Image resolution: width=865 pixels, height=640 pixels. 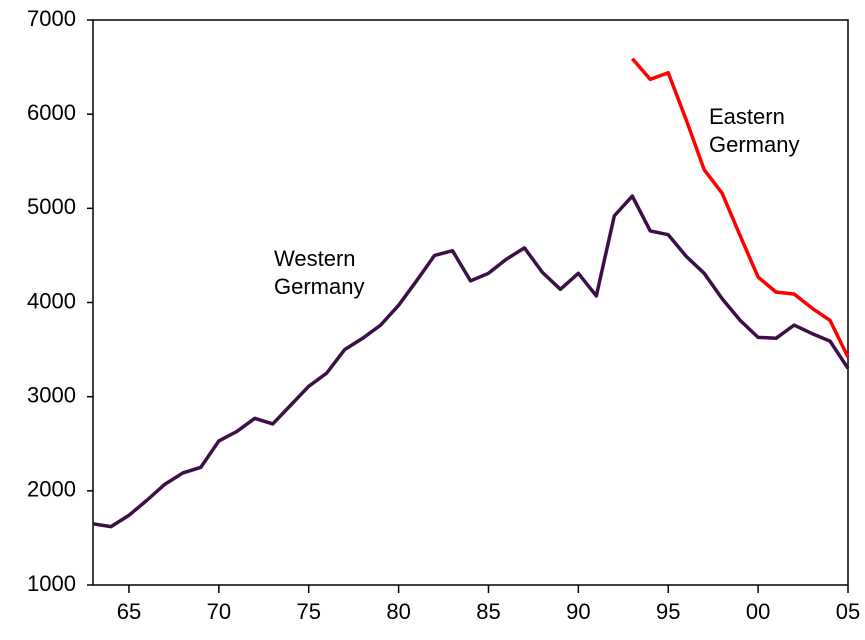 What do you see at coordinates (129, 611) in the screenshot?
I see `x-tick-label: 65` at bounding box center [129, 611].